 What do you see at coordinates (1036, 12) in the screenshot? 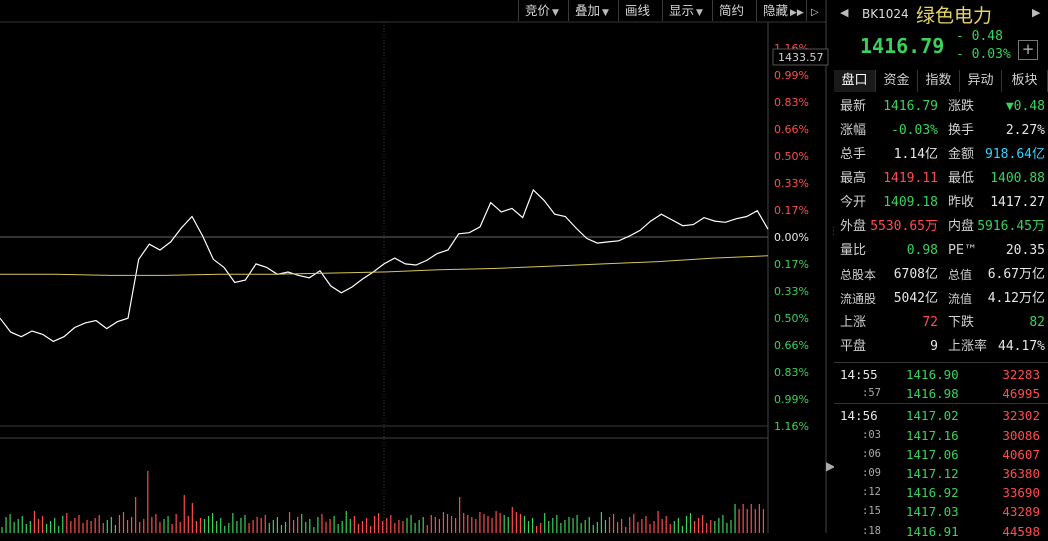
I see `next-arrow-icon: ▶` at bounding box center [1036, 12].